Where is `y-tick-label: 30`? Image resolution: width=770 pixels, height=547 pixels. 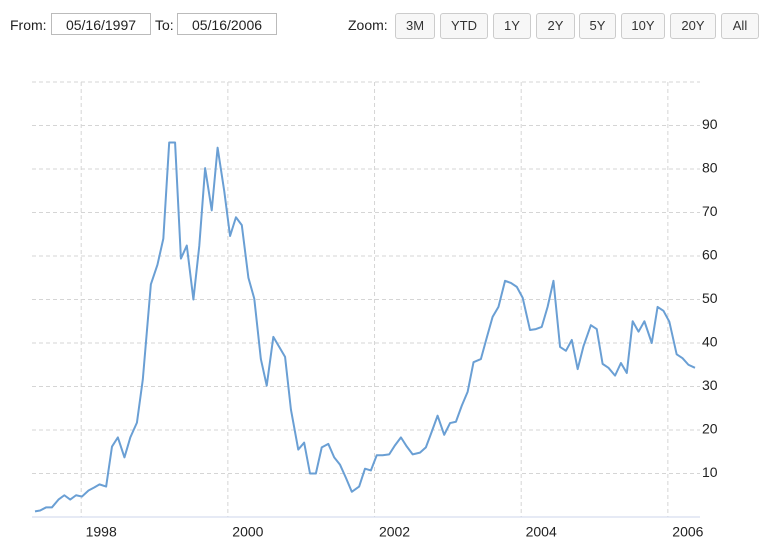 y-tick-label: 30 is located at coordinates (710, 385).